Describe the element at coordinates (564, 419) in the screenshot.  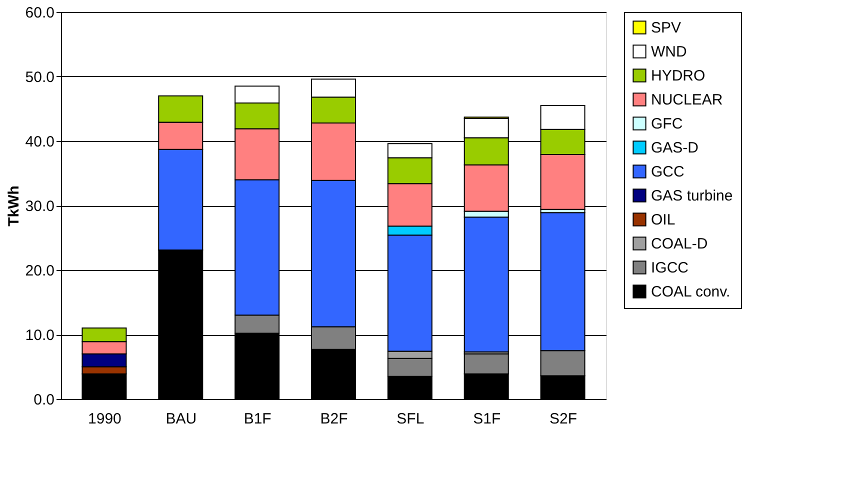
I see `x-tick-label: S2F` at that location.